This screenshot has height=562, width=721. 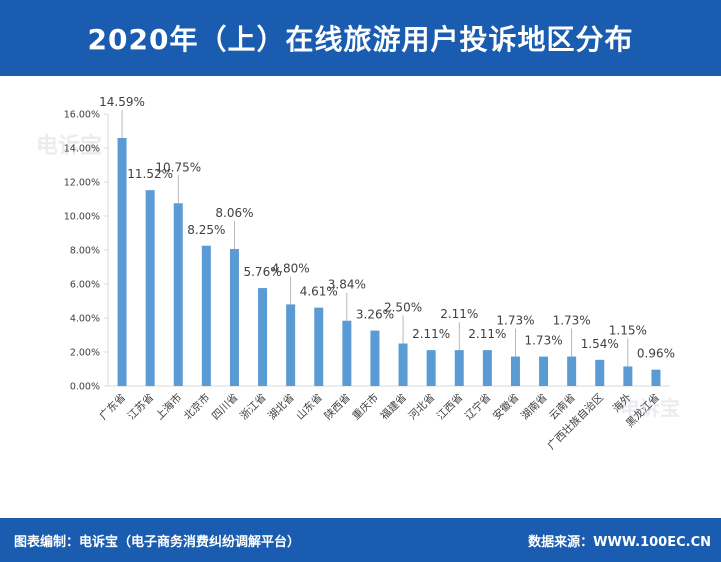 What do you see at coordinates (157, 542) in the screenshot?
I see `footer-credit: 图表编制：电诉宝（电子商务消费纠纷调解平台）` at bounding box center [157, 542].